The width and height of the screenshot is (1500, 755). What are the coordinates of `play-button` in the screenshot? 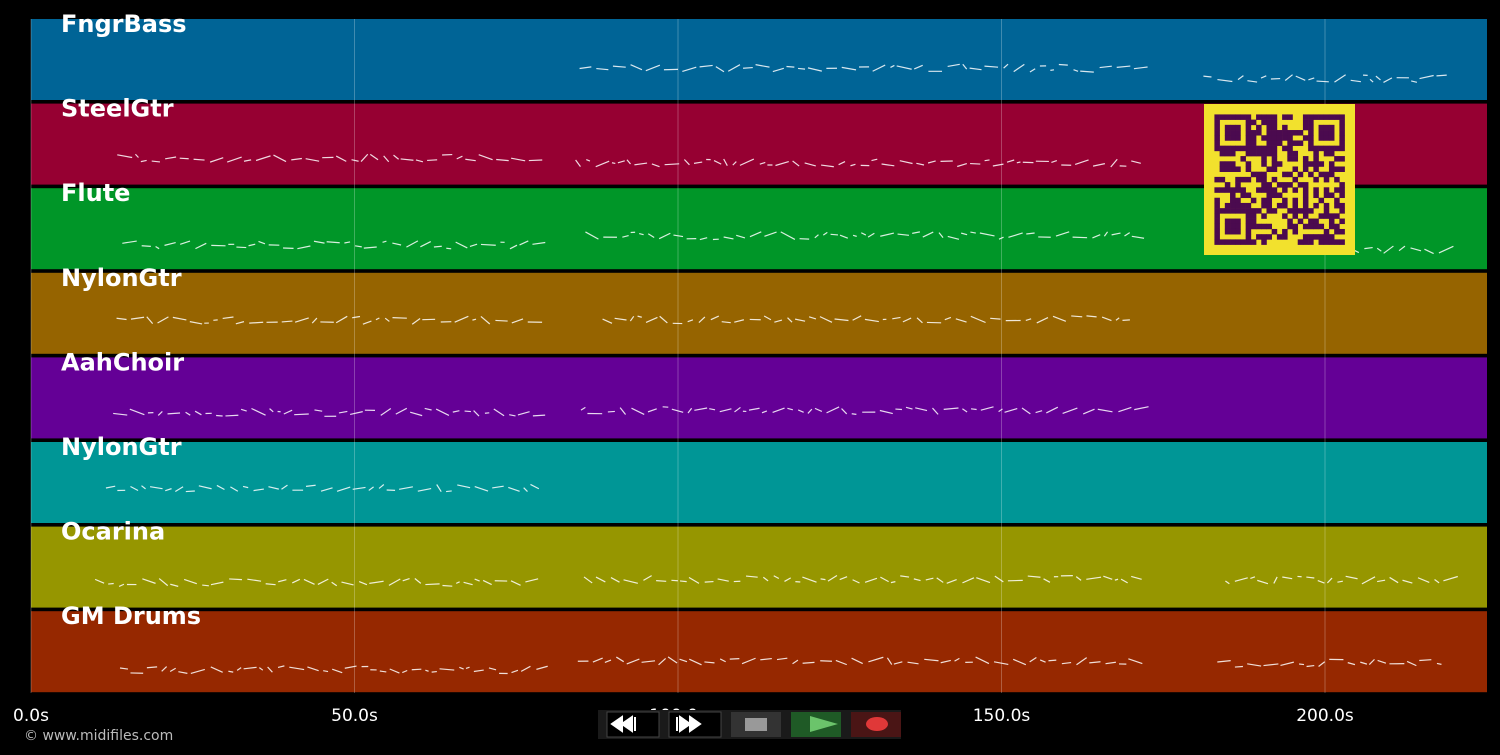 It's located at (816, 724).